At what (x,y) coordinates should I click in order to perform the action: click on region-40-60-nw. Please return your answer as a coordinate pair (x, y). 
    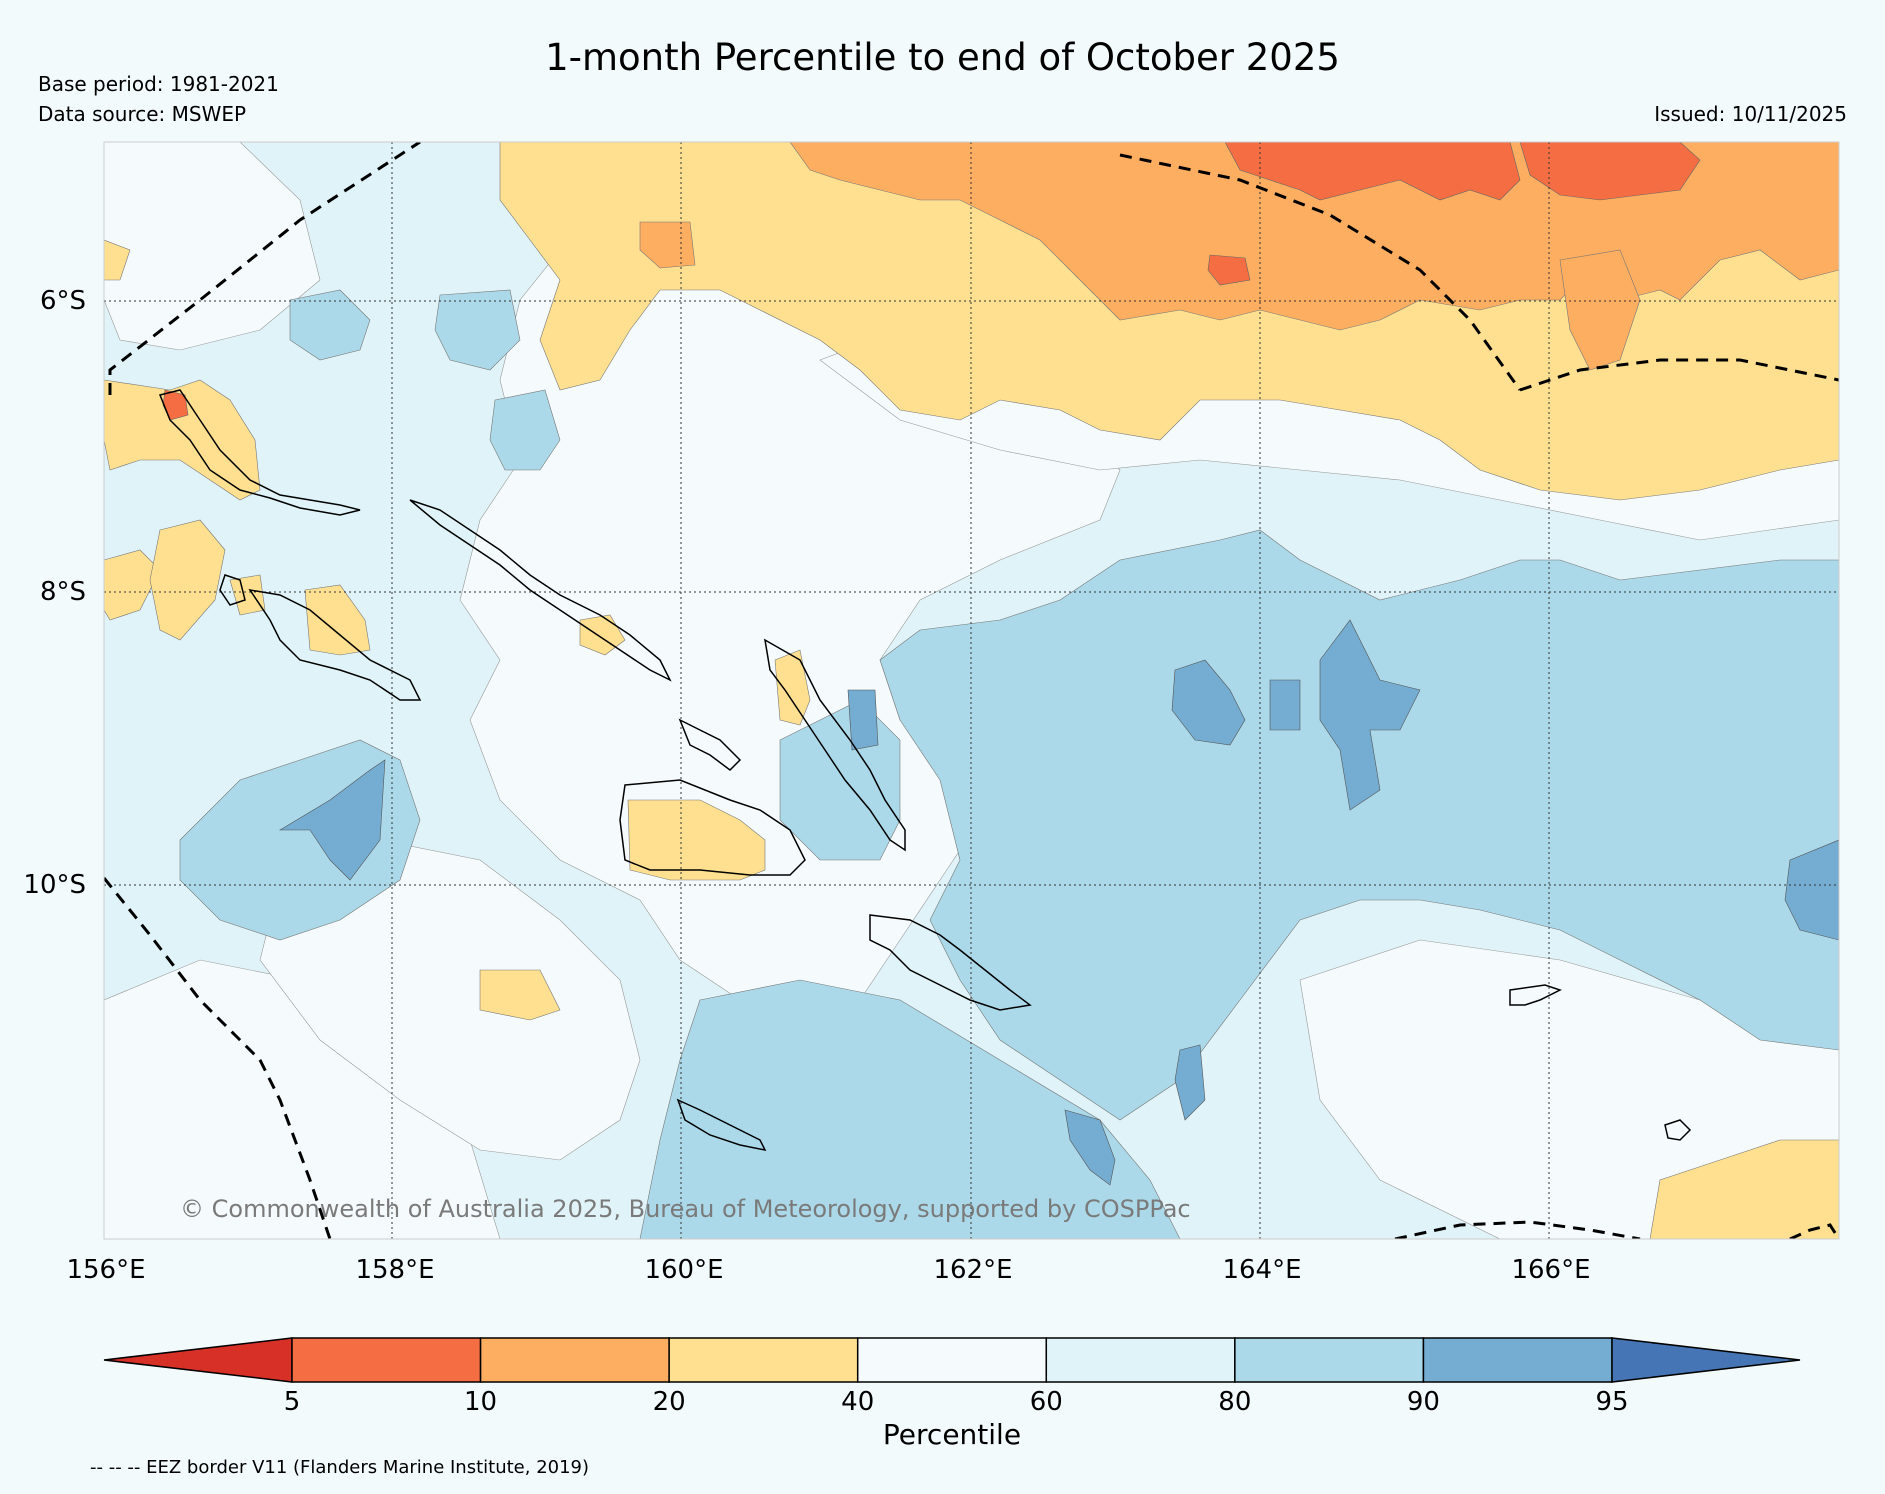
    Looking at the image, I should click on (212, 246).